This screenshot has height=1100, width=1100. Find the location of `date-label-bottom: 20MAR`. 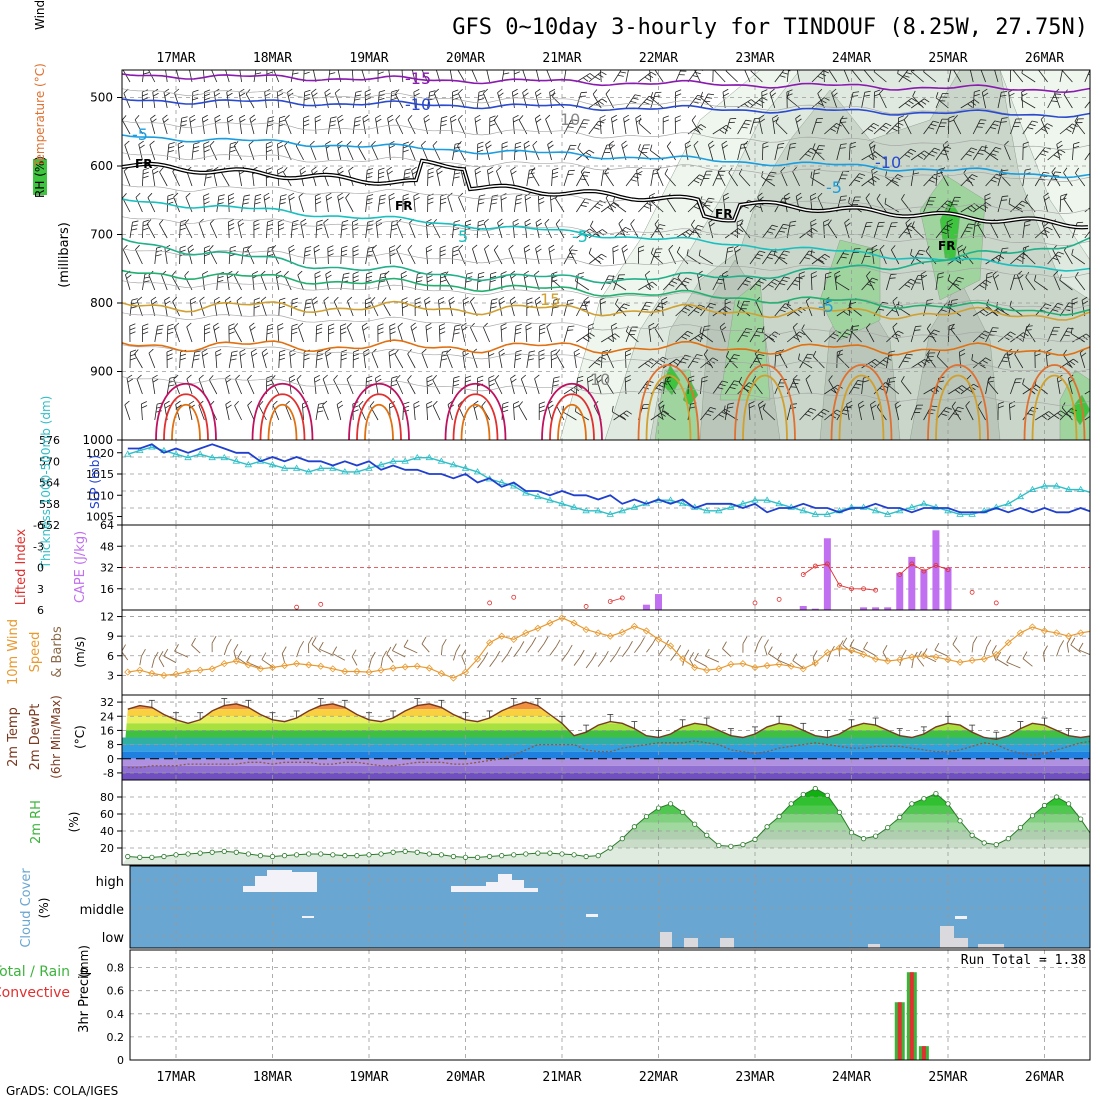

date-label-bottom: 20MAR is located at coordinates (465, 1077).